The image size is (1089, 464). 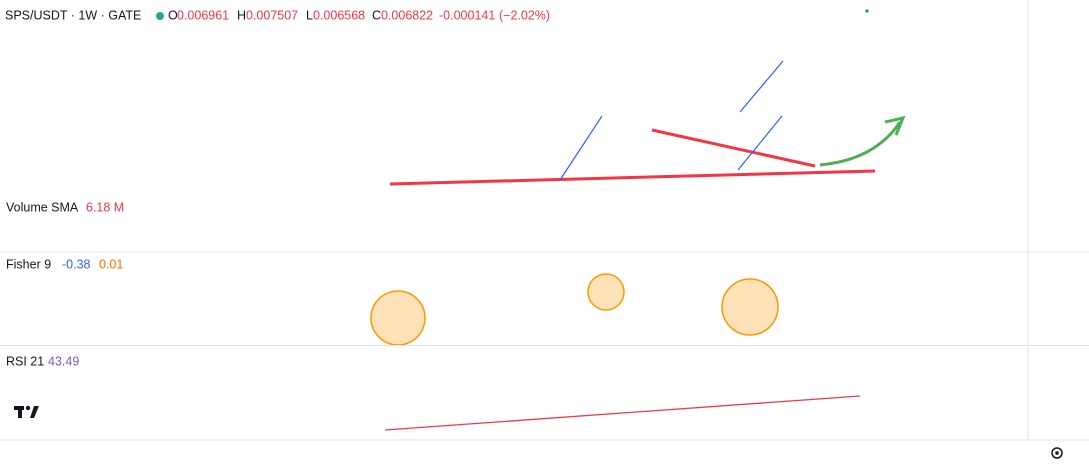 What do you see at coordinates (42, 207) in the screenshot?
I see `volume-title: Volume SMA` at bounding box center [42, 207].